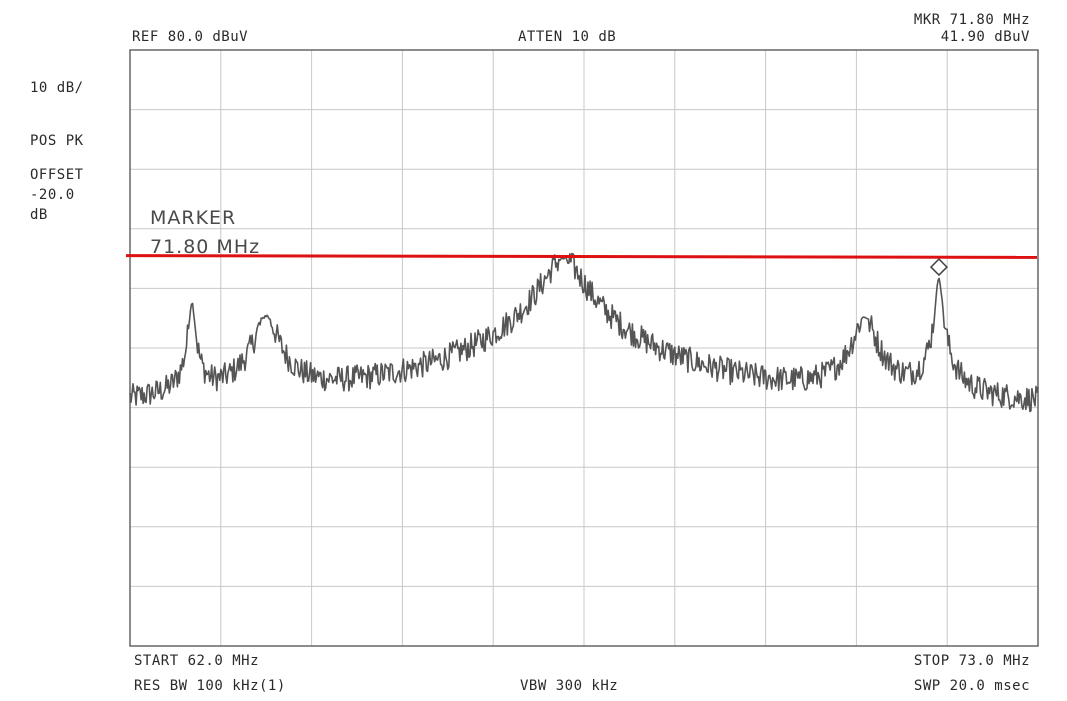  Describe the element at coordinates (57, 88) in the screenshot. I see `scale-label: 10 dB/` at that location.